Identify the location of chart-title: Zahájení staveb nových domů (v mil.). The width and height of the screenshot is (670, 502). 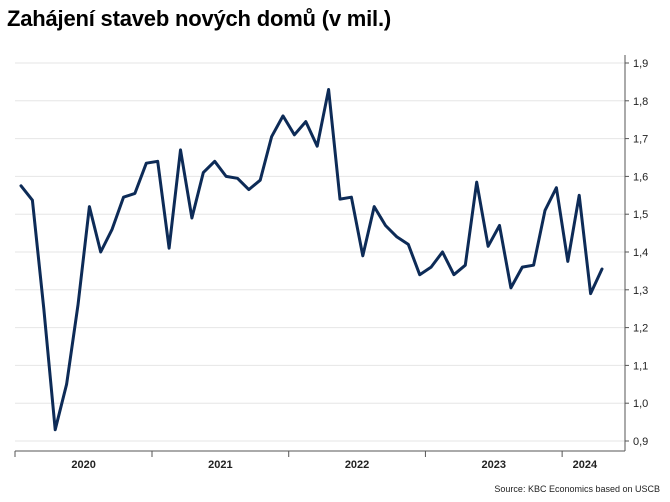
(199, 18).